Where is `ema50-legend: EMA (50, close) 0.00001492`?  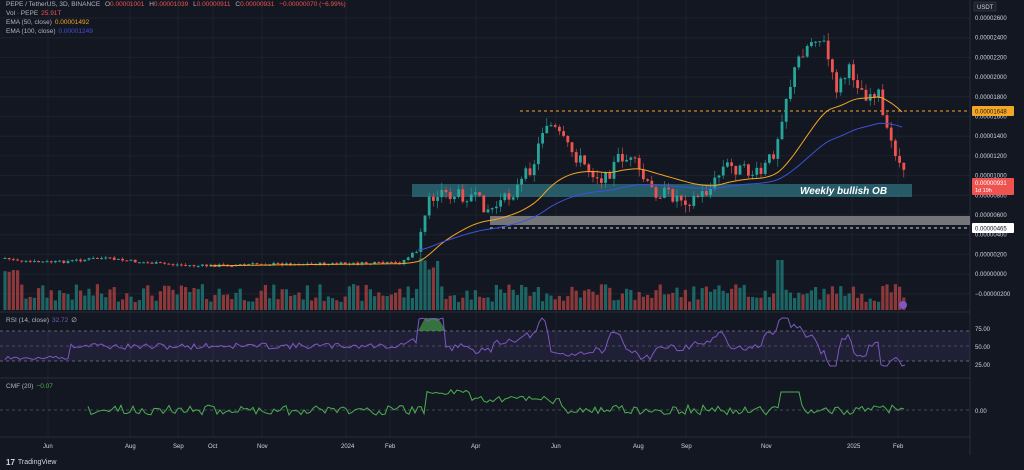
ema50-legend: EMA (50, close) 0.00001492 is located at coordinates (48, 22).